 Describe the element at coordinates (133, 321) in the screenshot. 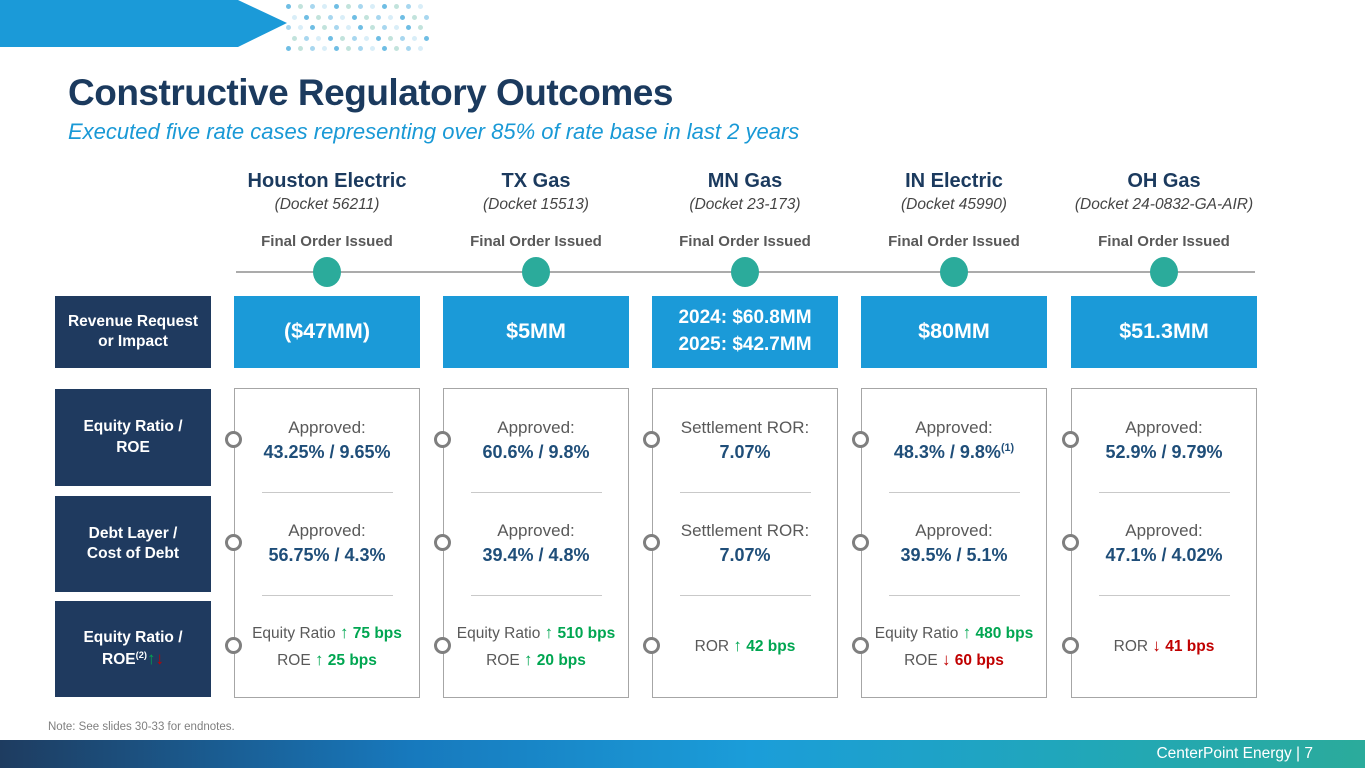

I see `row-label-line: Revenue Request` at that location.